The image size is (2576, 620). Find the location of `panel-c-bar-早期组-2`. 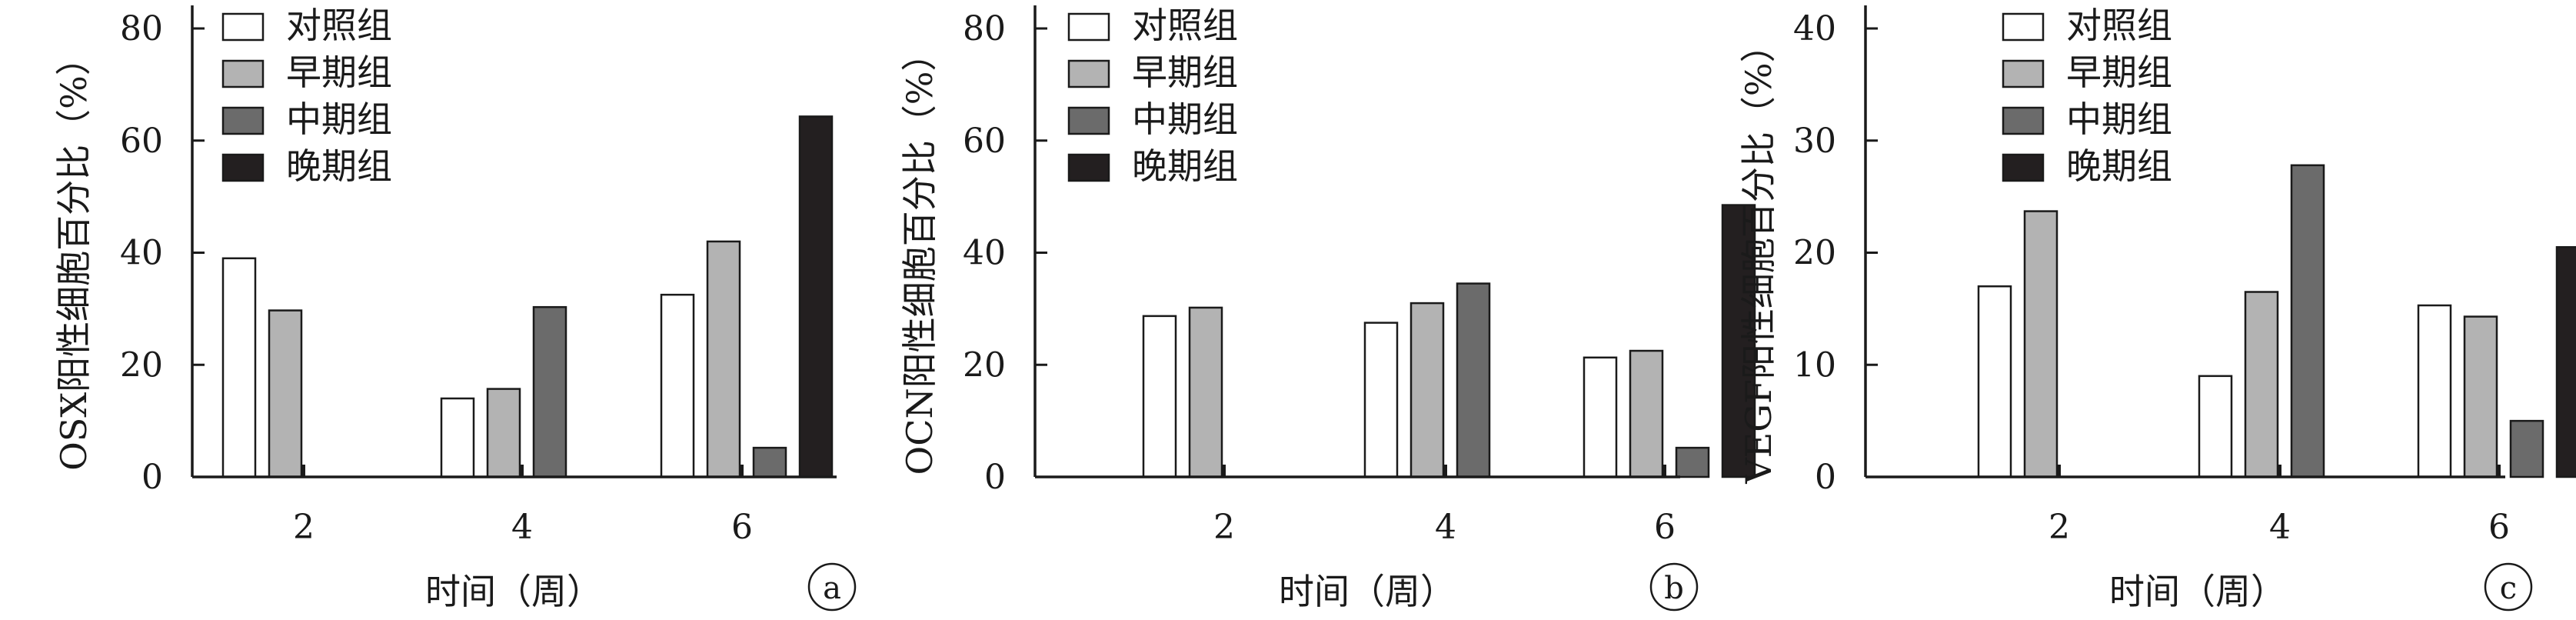

panel-c-bar-早期组-2 is located at coordinates (2040, 344).